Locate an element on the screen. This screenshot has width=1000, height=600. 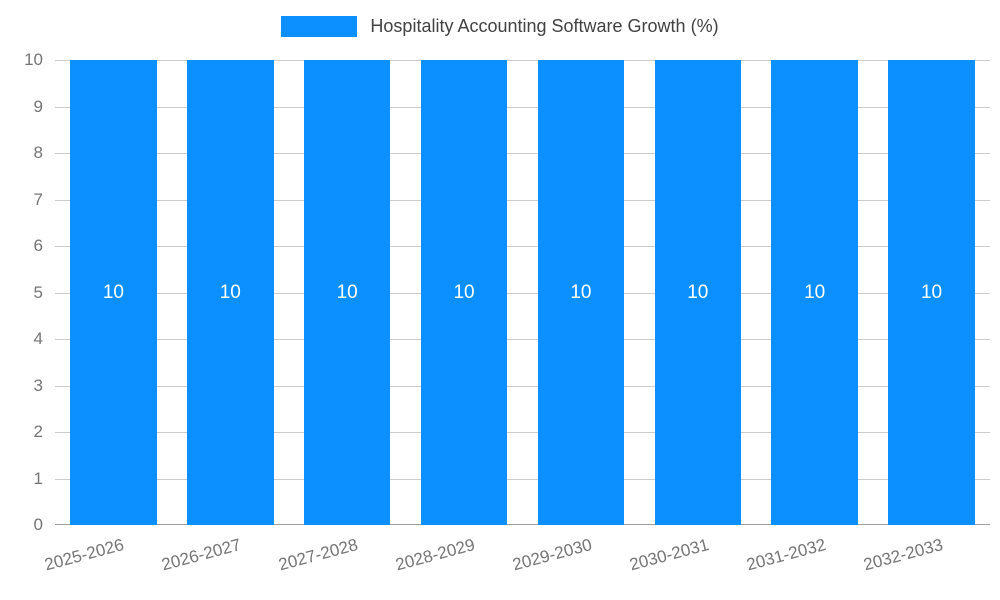
bar-2025-2026: 10 is located at coordinates (113, 292).